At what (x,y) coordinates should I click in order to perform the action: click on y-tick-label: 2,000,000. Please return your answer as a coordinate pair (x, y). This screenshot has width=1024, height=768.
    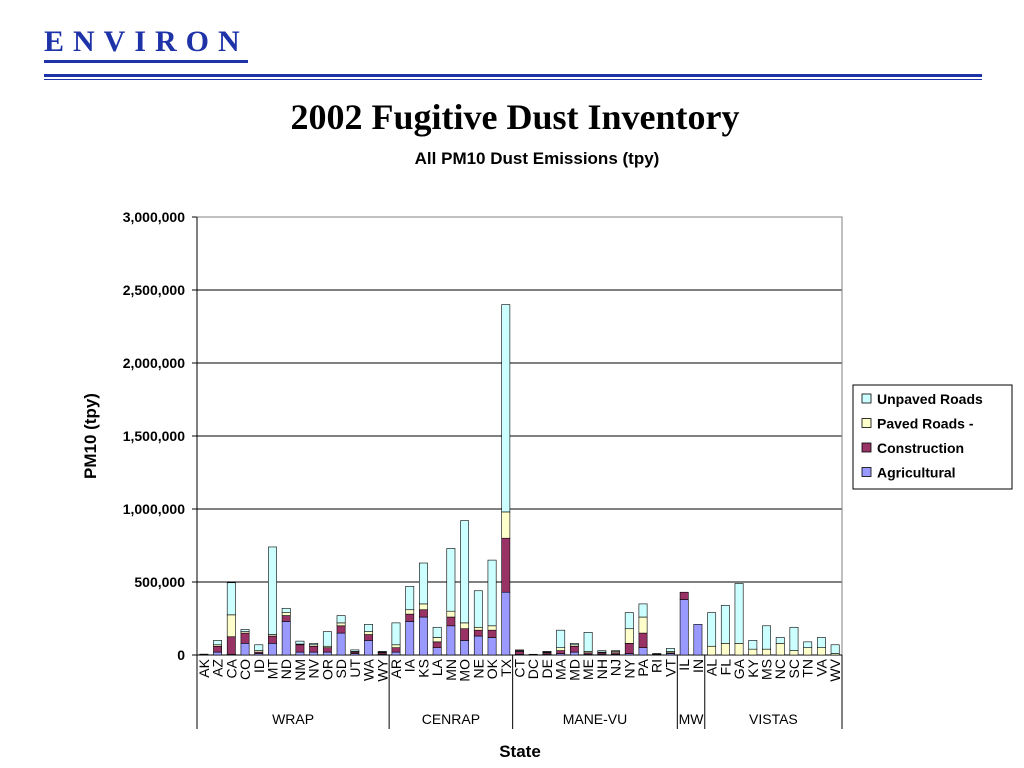
    Looking at the image, I should click on (154, 363).